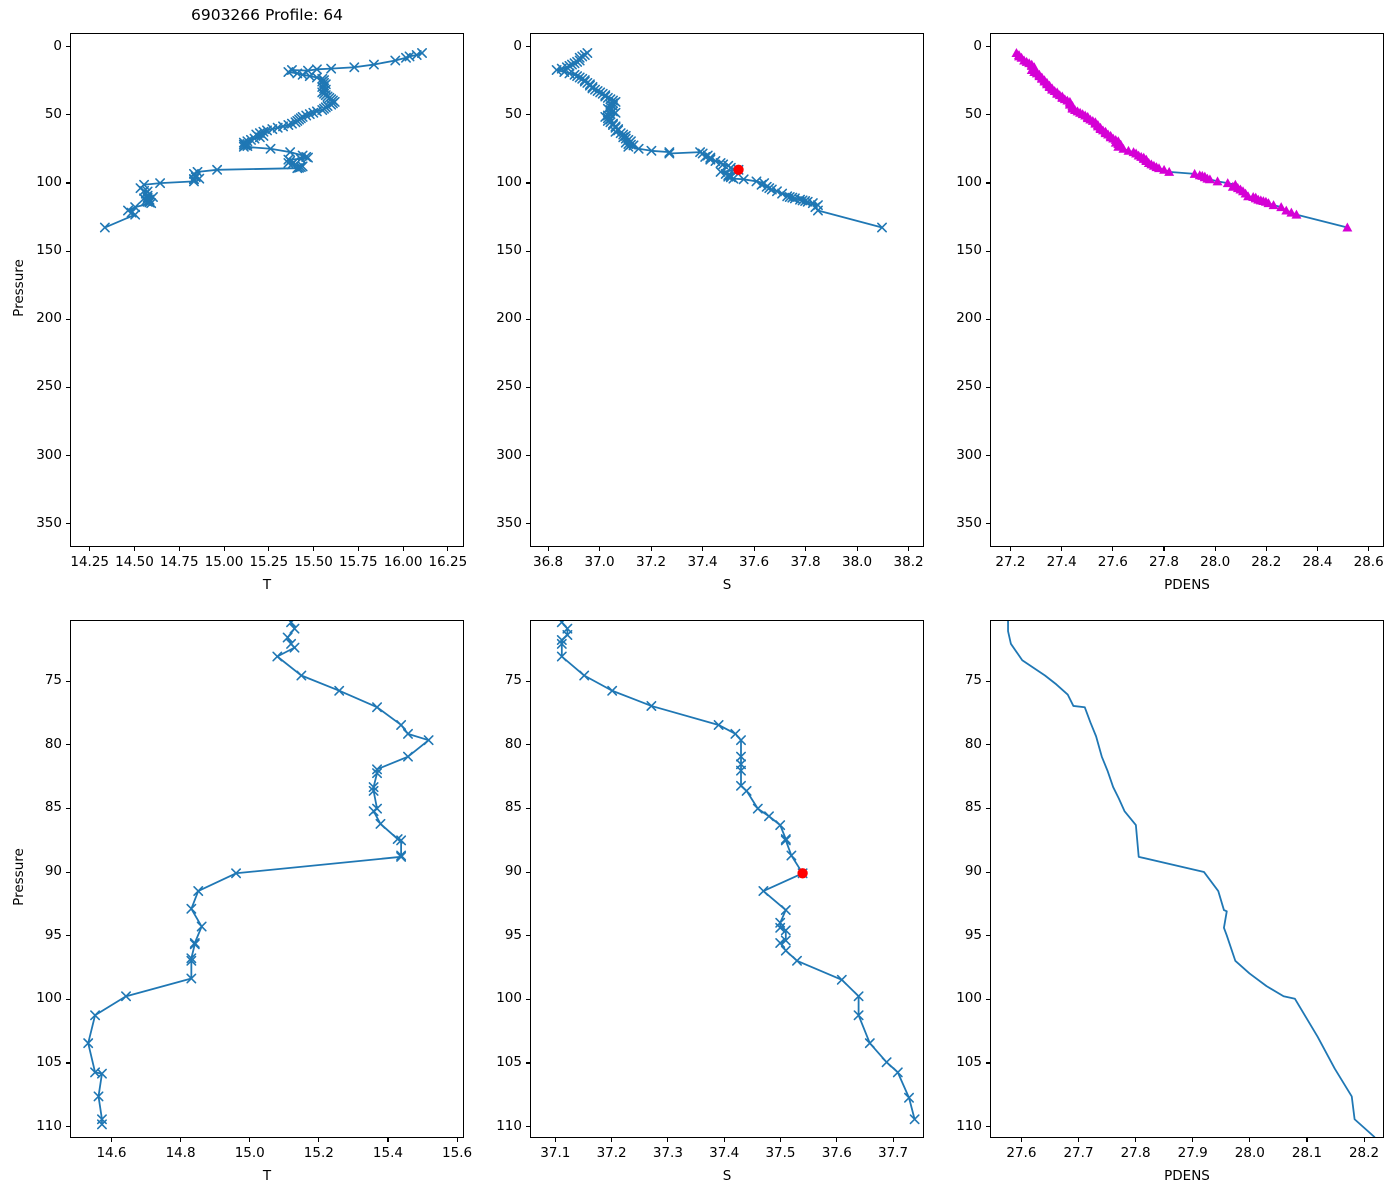  I want to click on x-axis-label-pdens-zoom: PDENS, so click(1187, 1176).